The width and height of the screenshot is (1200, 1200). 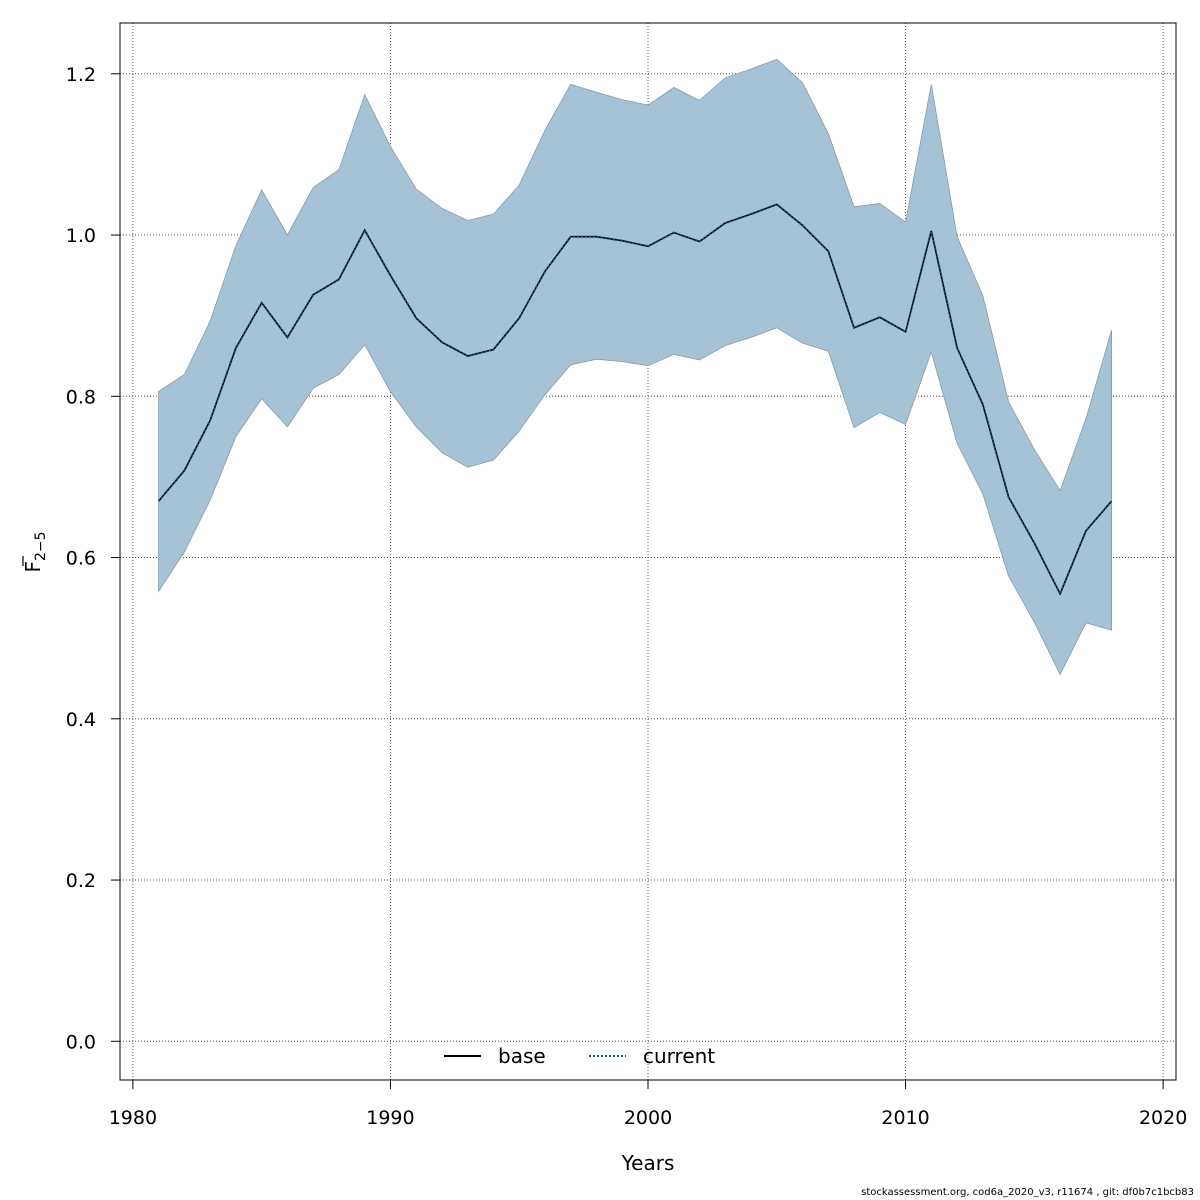 What do you see at coordinates (33, 567) in the screenshot?
I see `y-axis-title-main: F` at bounding box center [33, 567].